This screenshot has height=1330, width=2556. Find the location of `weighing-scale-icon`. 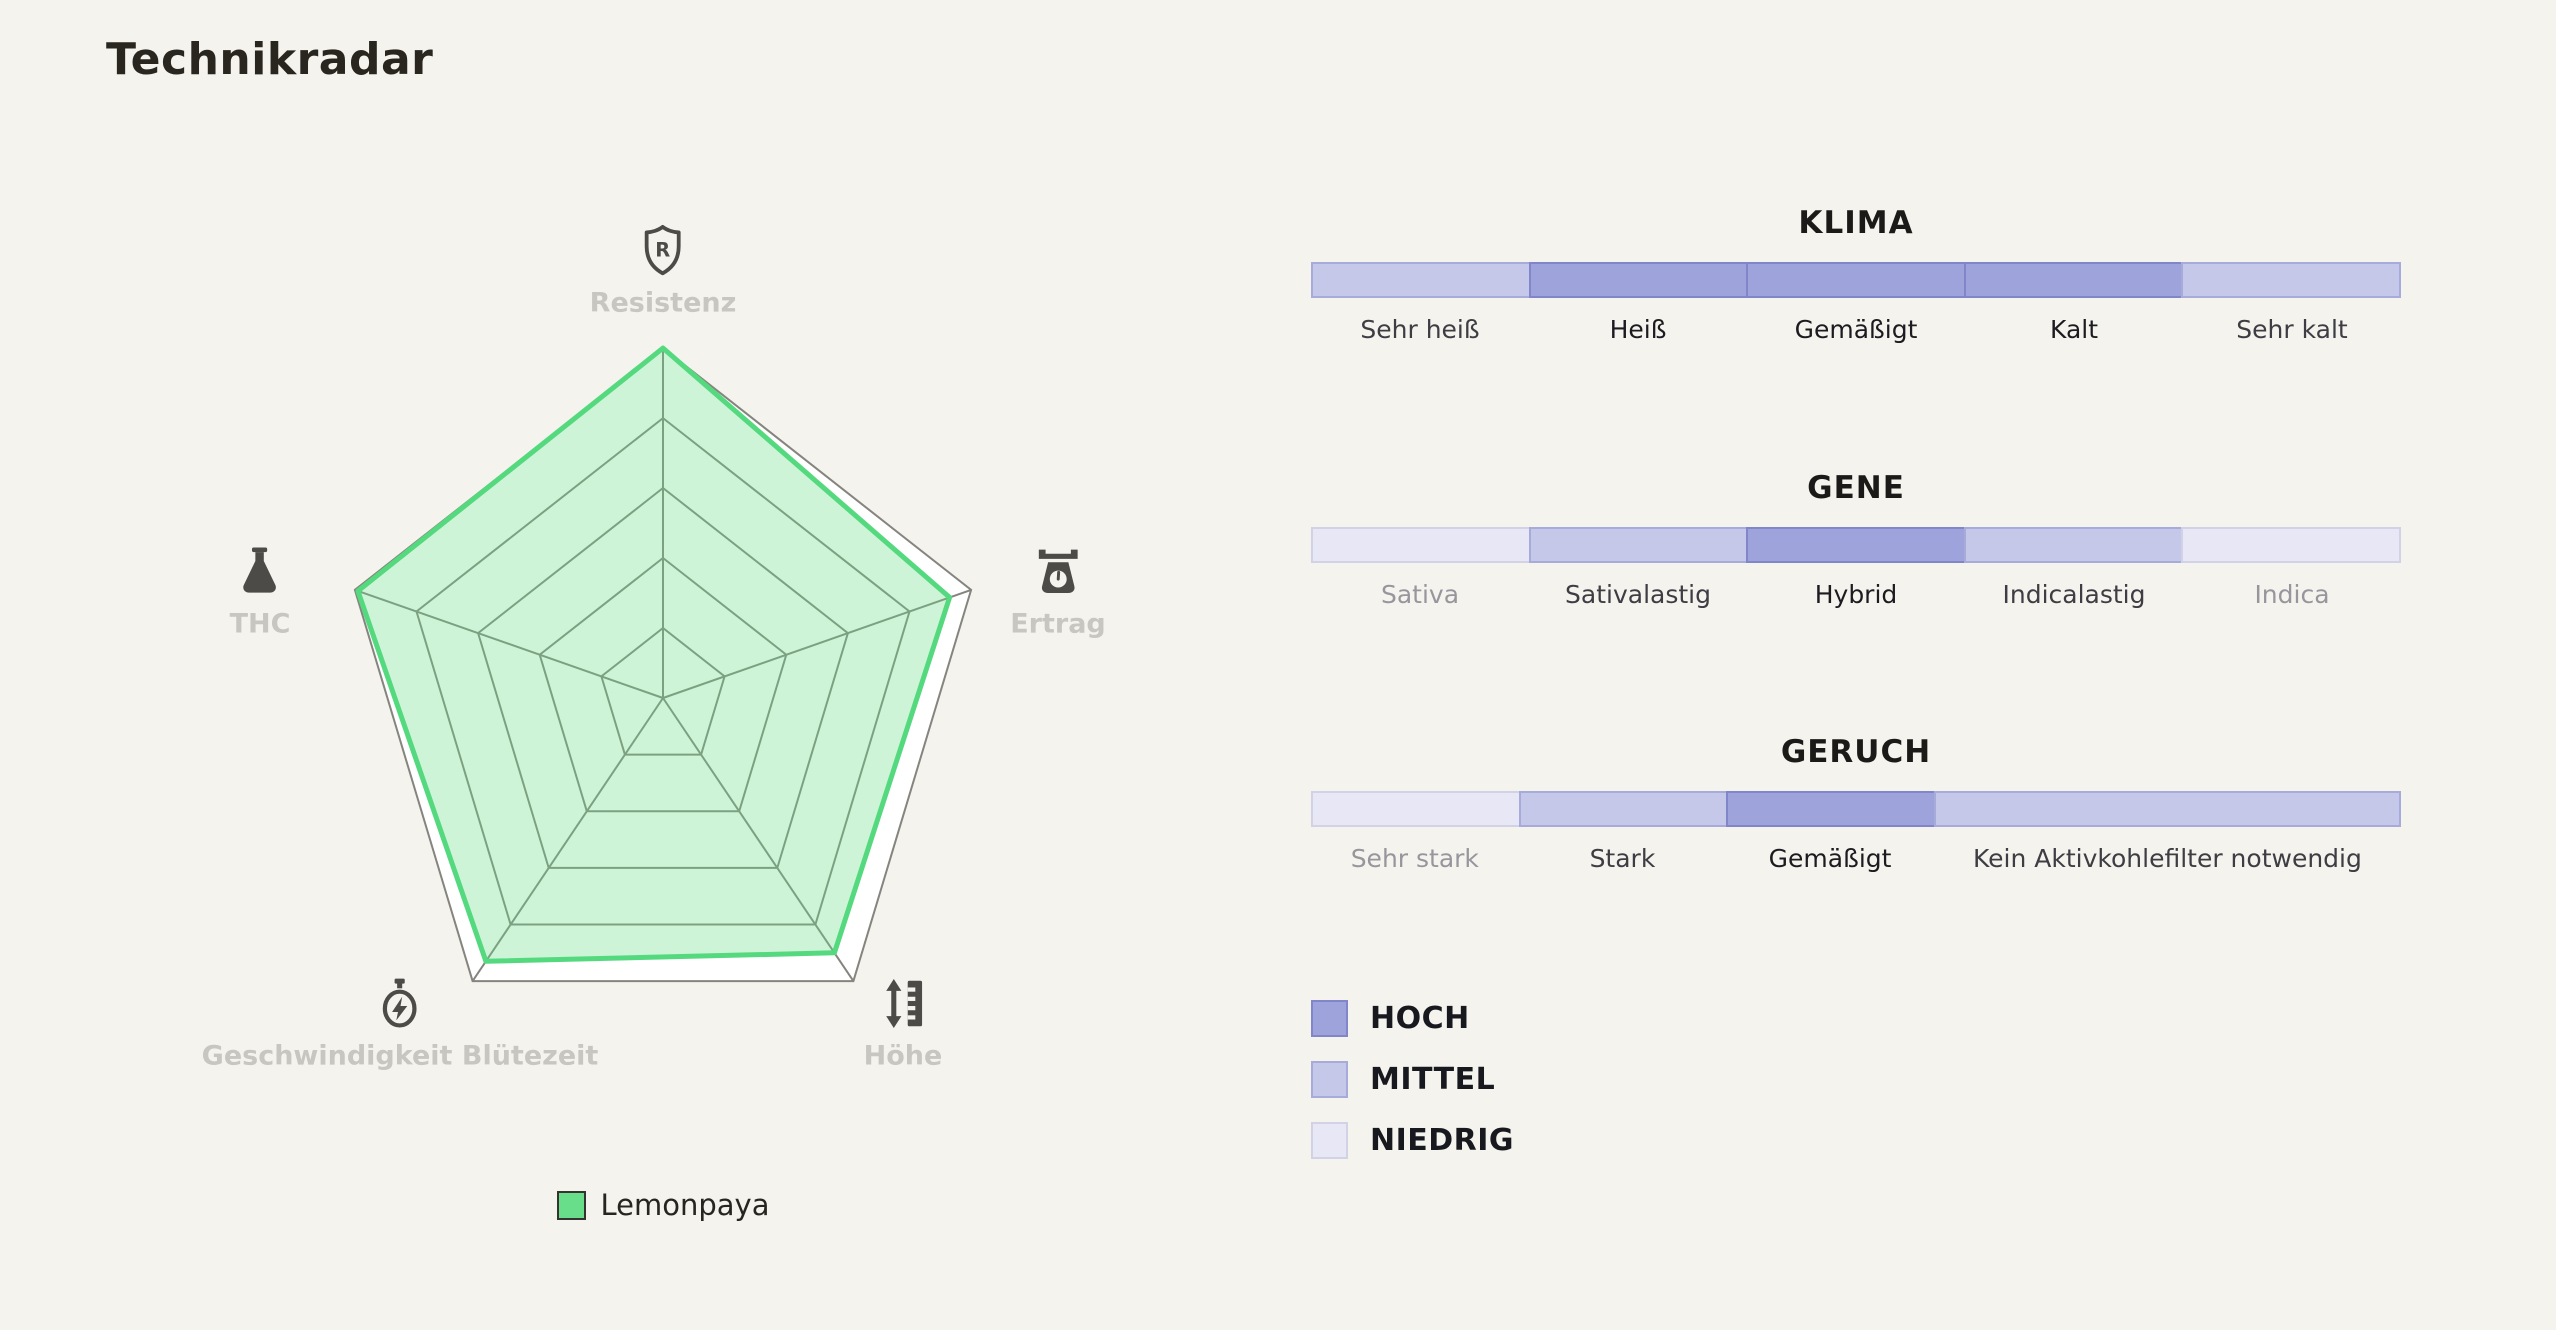

weighing-scale-icon is located at coordinates (1058, 571).